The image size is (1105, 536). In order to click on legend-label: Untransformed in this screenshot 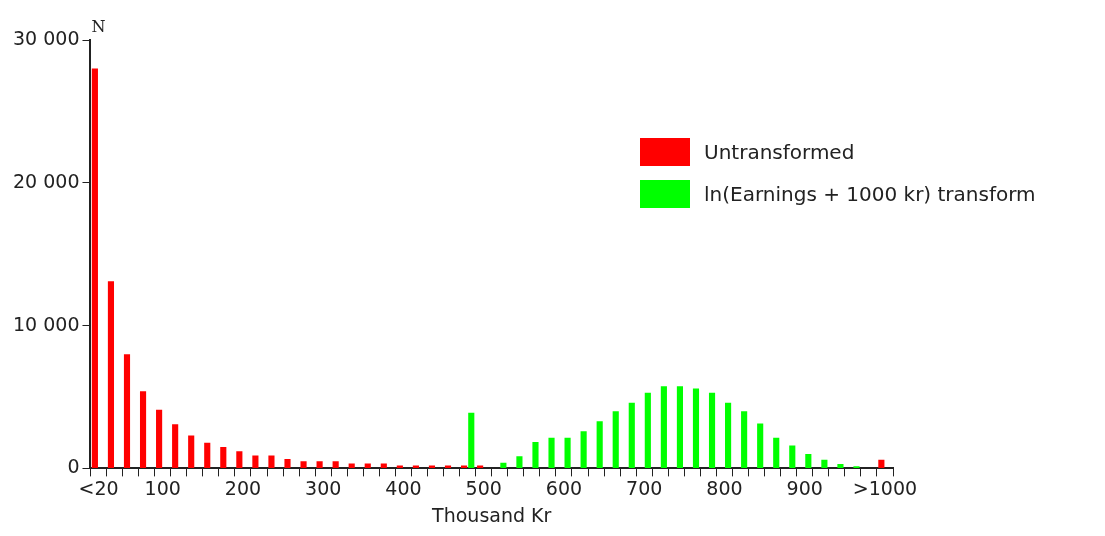, I will do `click(779, 152)`.